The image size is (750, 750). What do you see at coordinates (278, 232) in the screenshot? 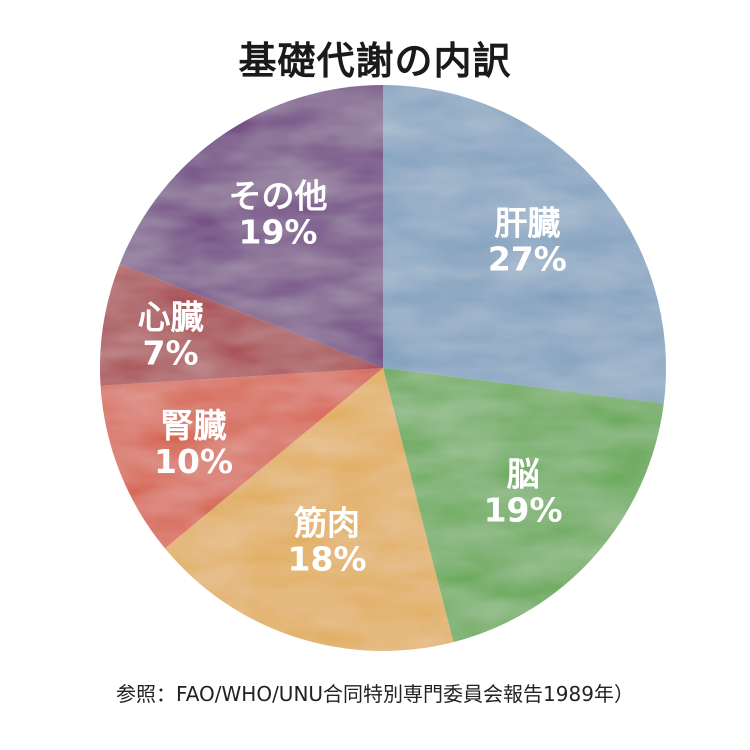
I see `slice-value-5: 19%` at bounding box center [278, 232].